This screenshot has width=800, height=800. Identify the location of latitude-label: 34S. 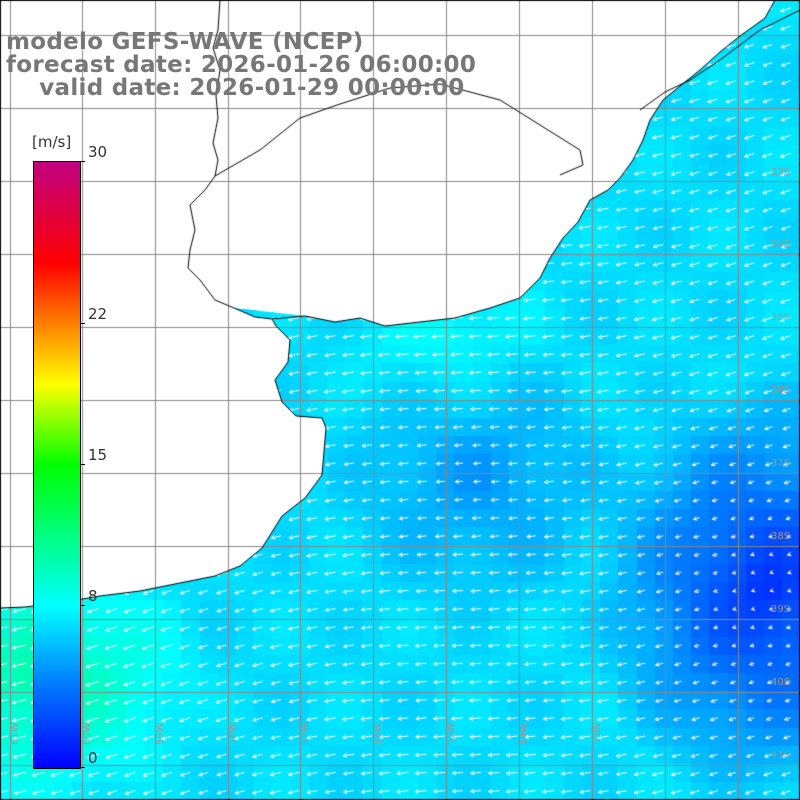
(781, 244).